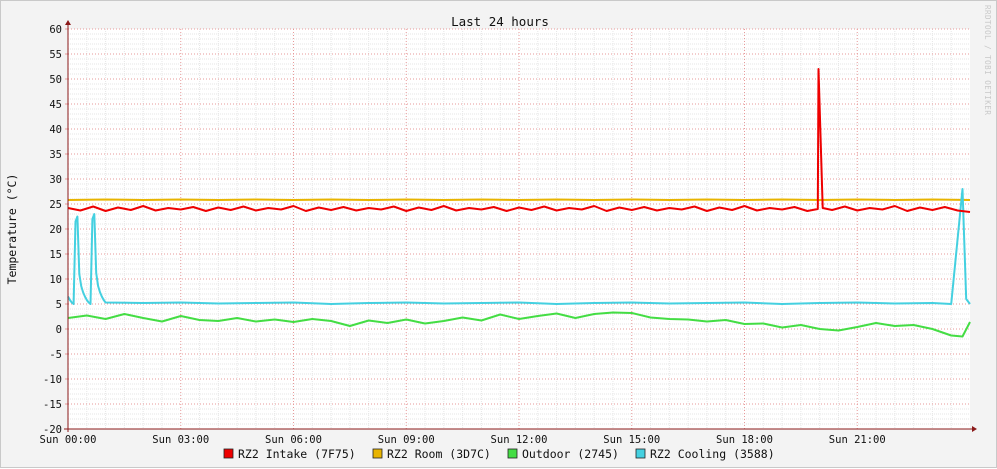 This screenshot has height=469, width=997. What do you see at coordinates (377, 453) in the screenshot?
I see `legend-swatch-rz2-room-3d7c` at bounding box center [377, 453].